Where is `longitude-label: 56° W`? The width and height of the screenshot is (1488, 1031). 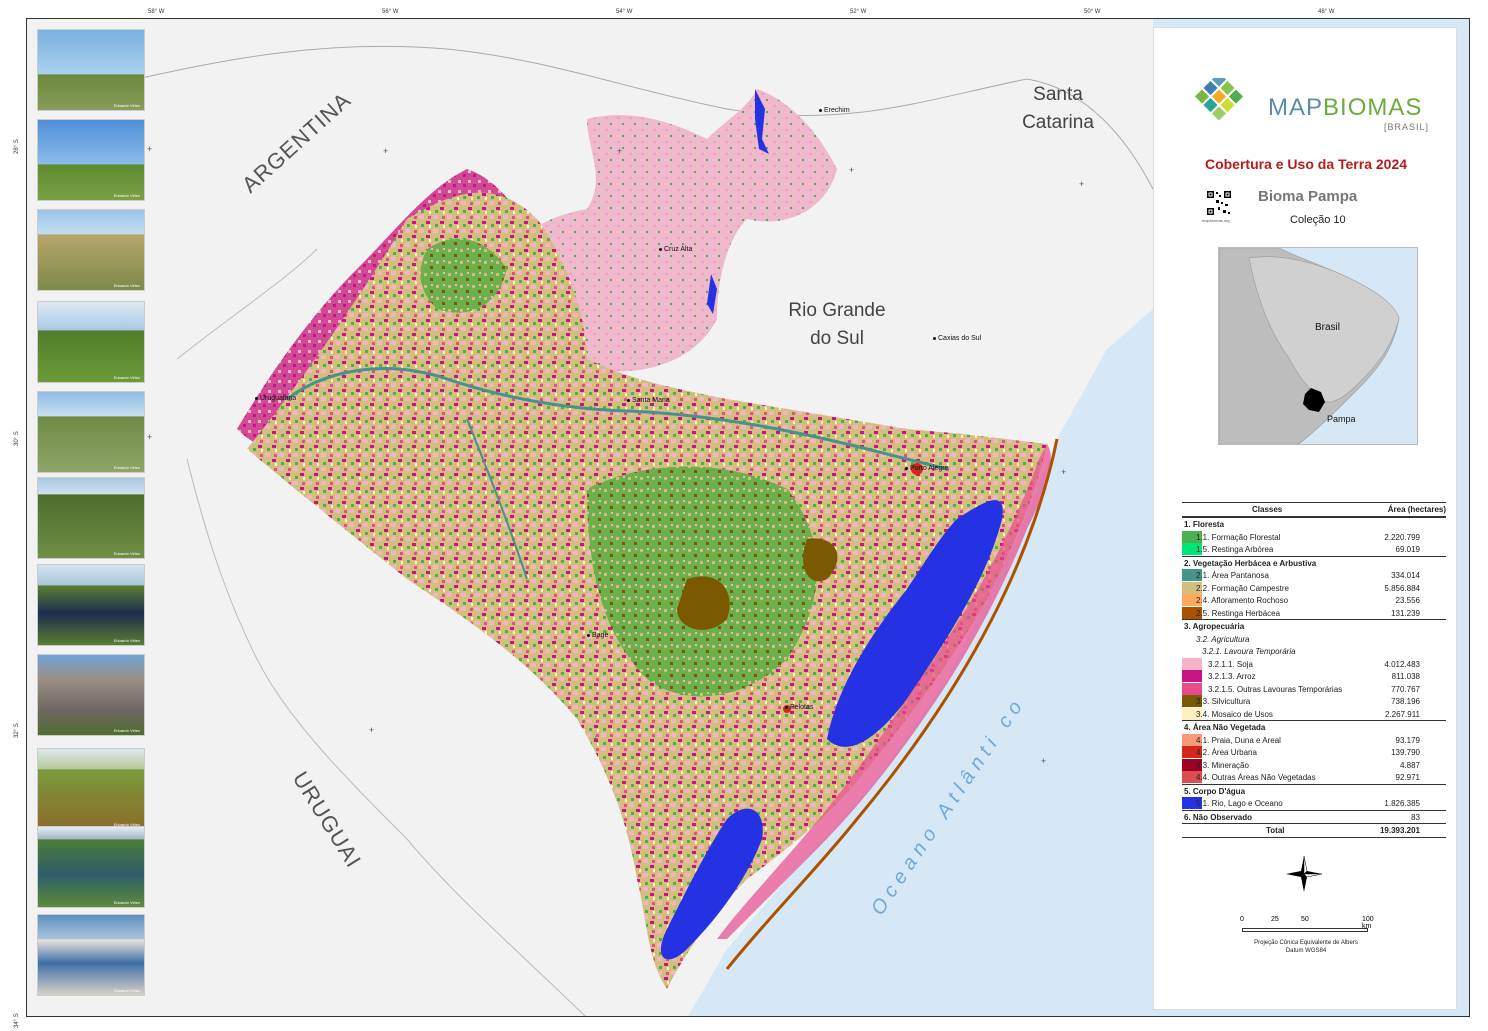 longitude-label: 56° W is located at coordinates (390, 12).